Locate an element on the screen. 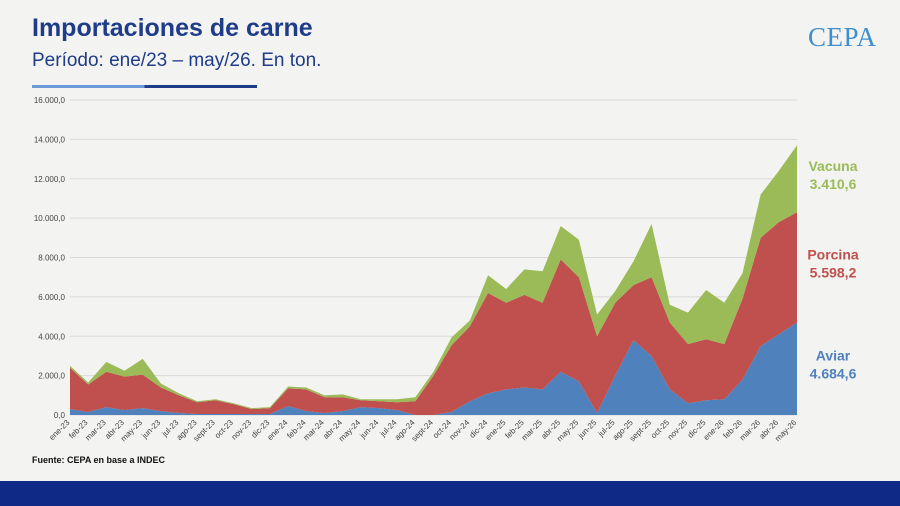 The image size is (900, 506). y-tick-label: 14.000,0 is located at coordinates (50, 139).